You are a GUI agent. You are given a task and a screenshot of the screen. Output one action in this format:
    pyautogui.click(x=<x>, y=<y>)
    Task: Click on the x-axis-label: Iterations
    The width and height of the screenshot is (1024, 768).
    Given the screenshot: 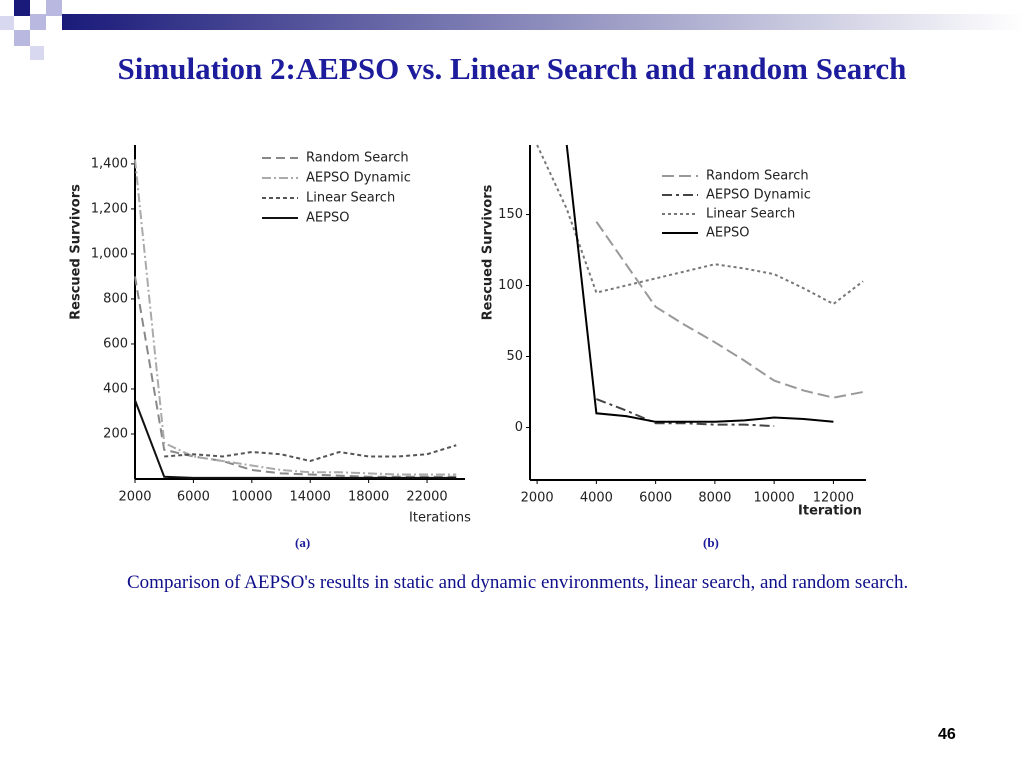 What is the action you would take?
    pyautogui.click(x=440, y=518)
    